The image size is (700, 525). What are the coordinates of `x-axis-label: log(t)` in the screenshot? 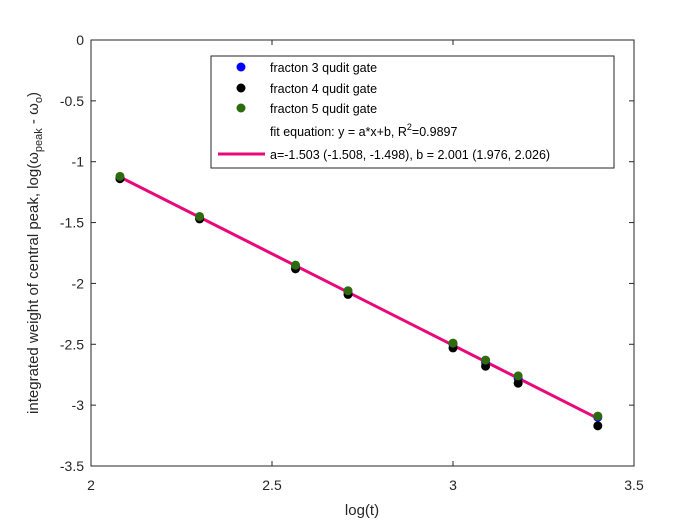 It's located at (362, 510).